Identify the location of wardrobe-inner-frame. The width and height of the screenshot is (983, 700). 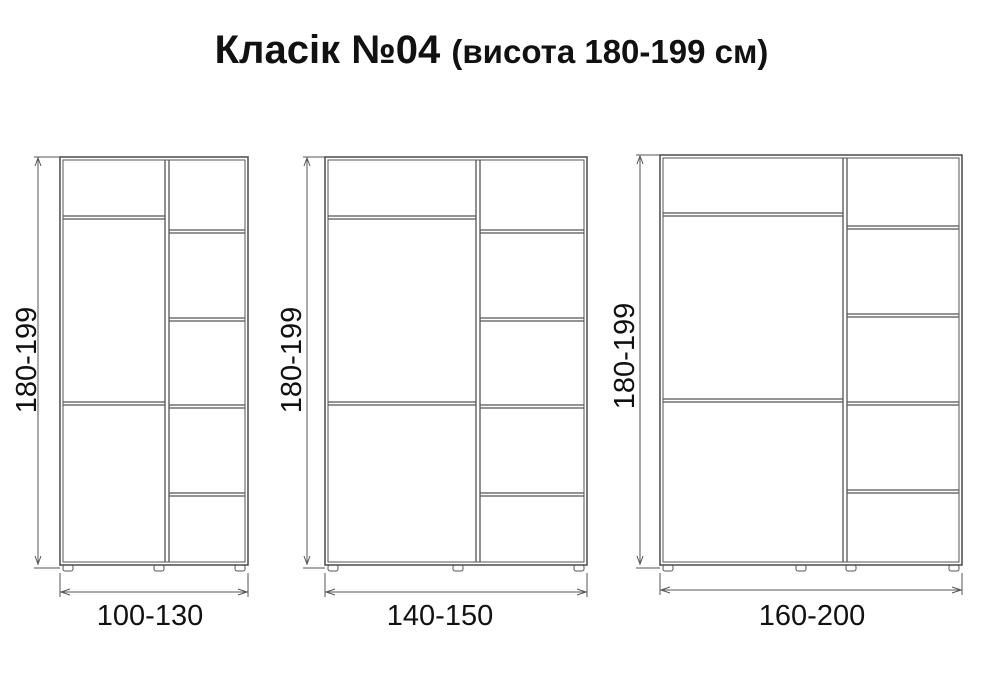
(154, 361).